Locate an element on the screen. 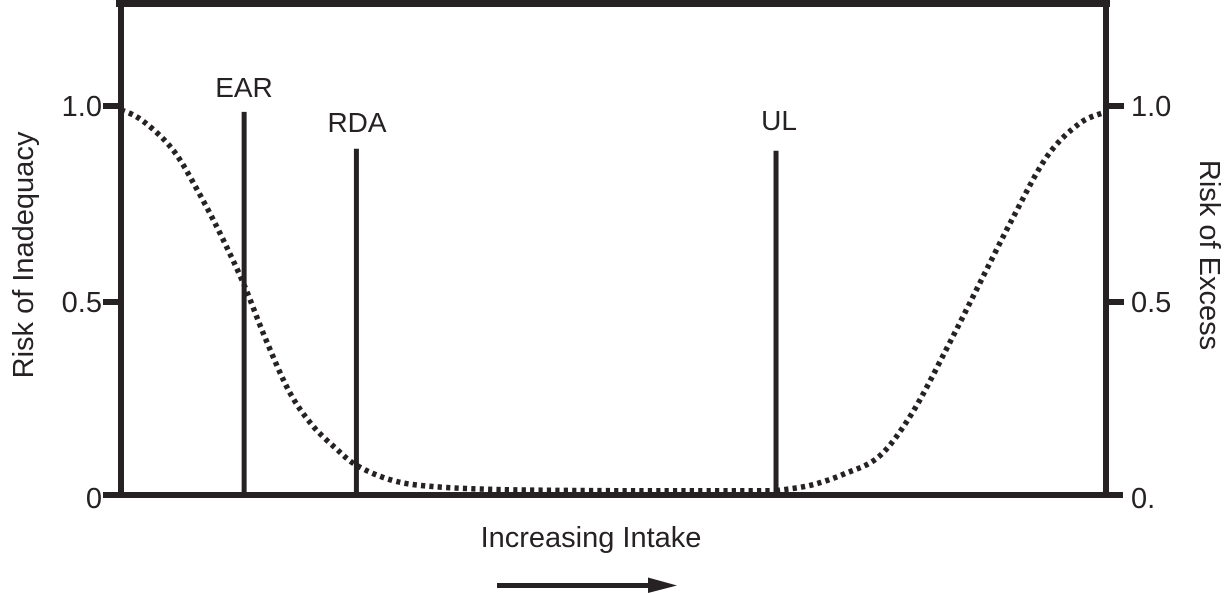  ul-label: UL is located at coordinates (779, 120).